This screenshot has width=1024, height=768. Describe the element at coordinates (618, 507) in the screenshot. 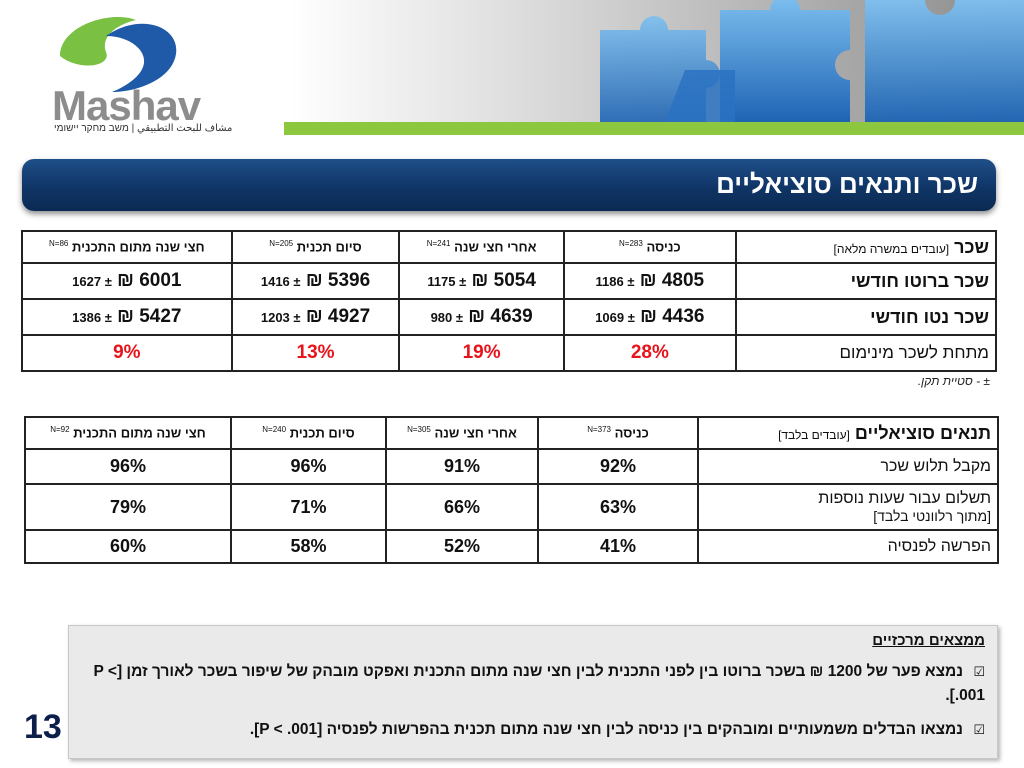

I see `table-cell: 63%` at that location.